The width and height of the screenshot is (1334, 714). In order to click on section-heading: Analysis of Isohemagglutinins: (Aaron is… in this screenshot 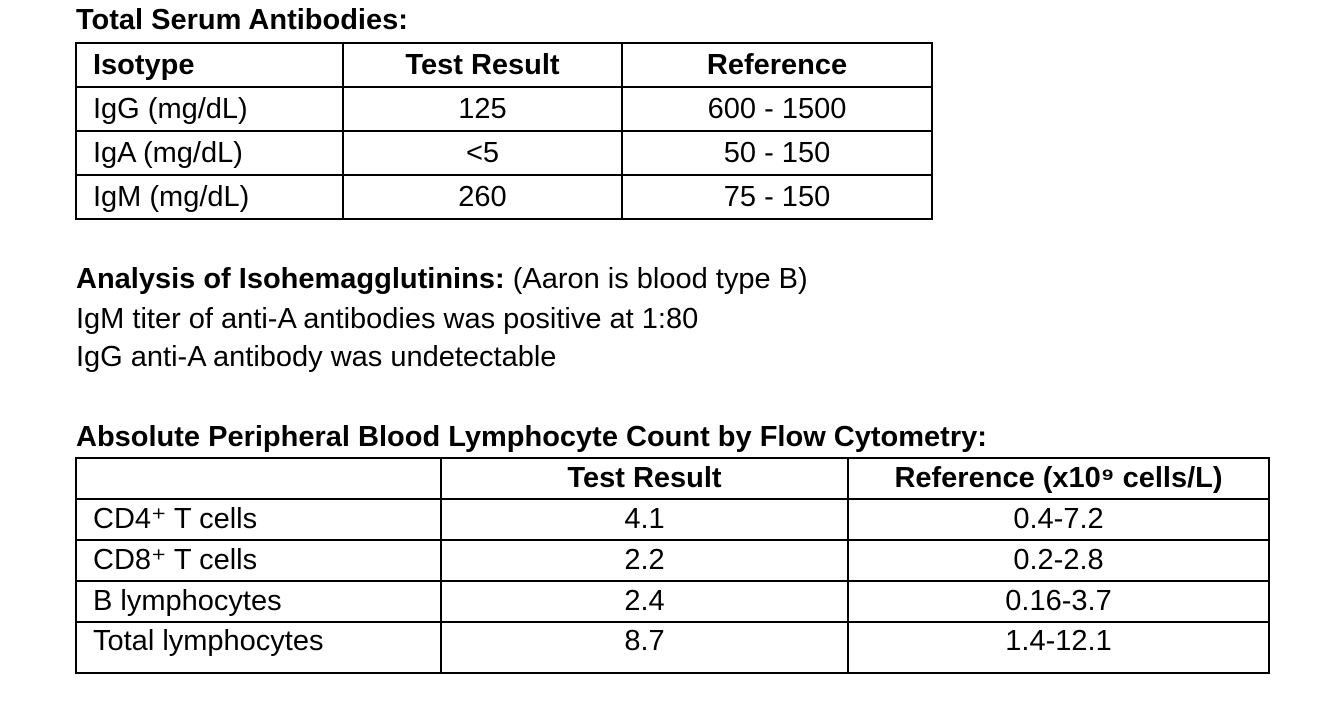, I will do `click(442, 279)`.